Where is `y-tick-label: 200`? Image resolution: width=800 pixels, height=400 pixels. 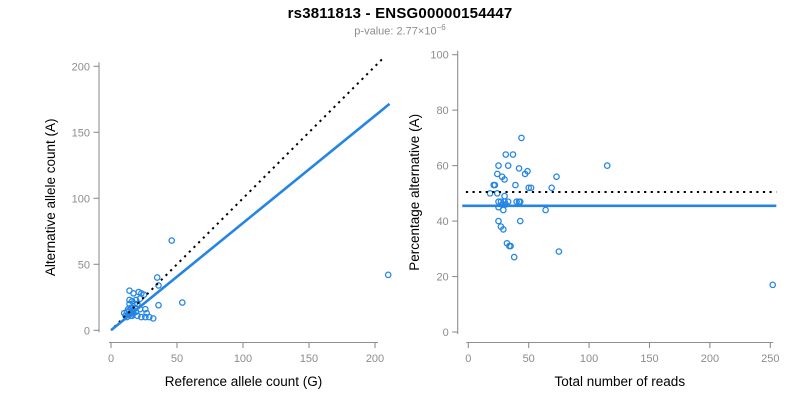 y-tick-label: 200 is located at coordinates (81, 67).